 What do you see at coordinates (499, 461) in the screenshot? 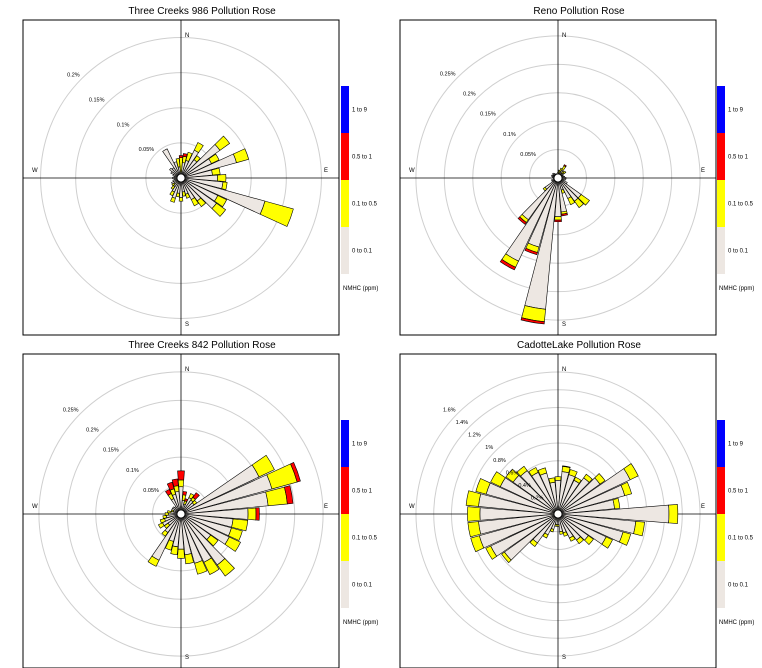
I see `ring-label: 0.8%` at bounding box center [499, 461].